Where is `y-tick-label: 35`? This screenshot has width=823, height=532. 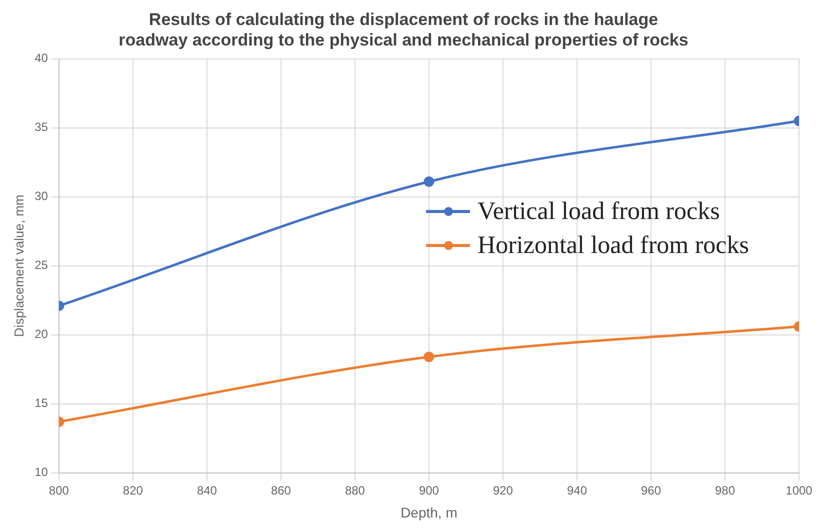 y-tick-label: 35 is located at coordinates (41, 127).